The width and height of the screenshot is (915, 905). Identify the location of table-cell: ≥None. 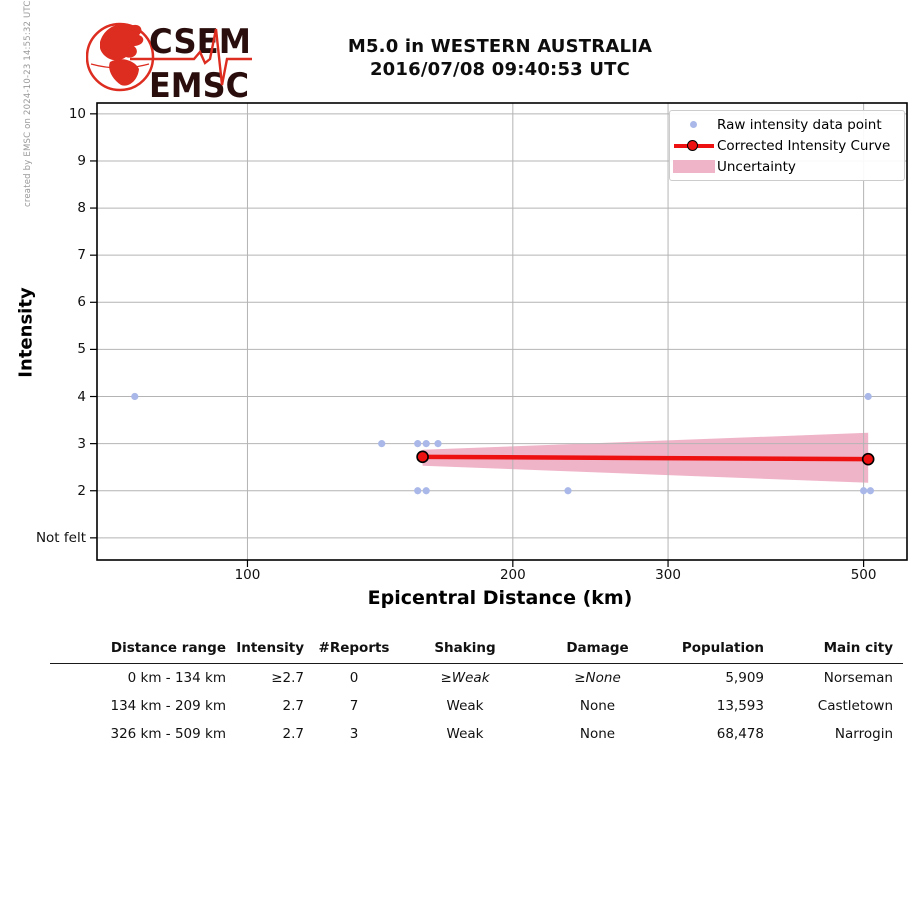
(597, 678).